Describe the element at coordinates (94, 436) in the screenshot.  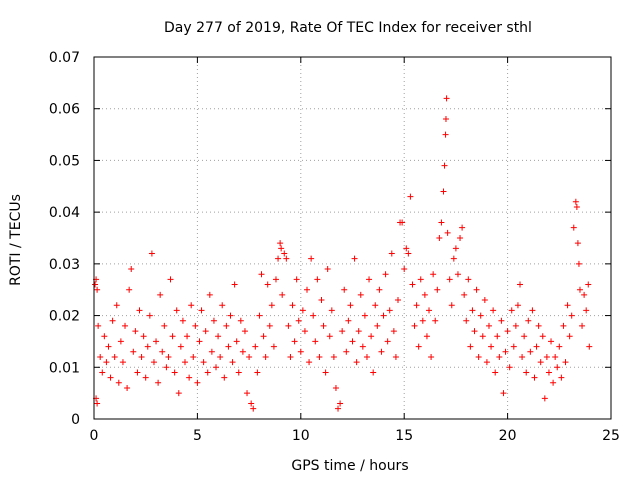
I see `x-tick-label: 0` at that location.